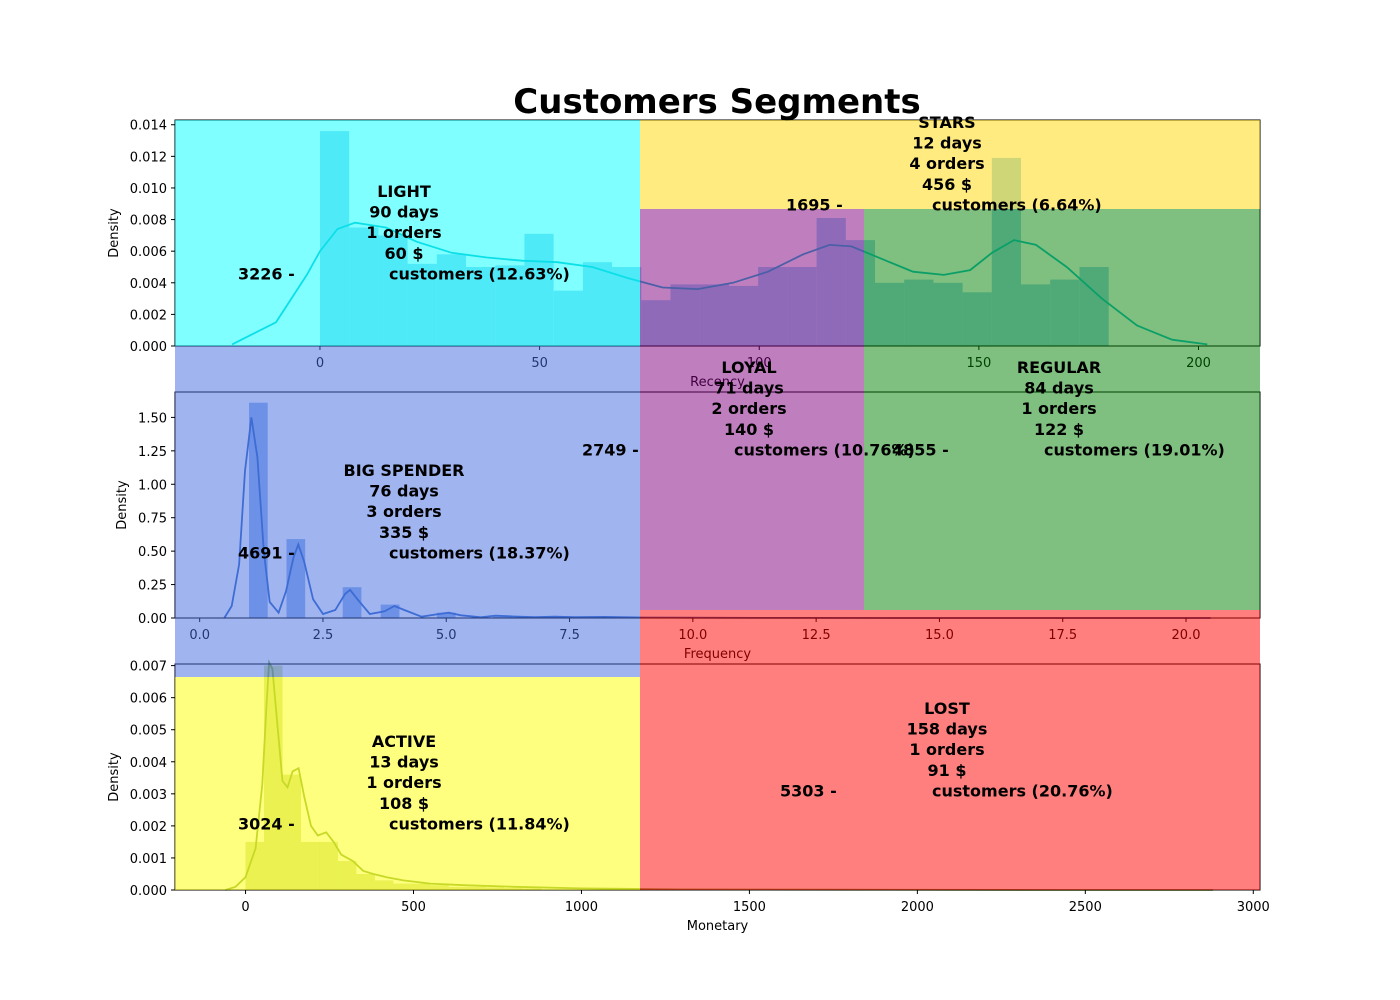  I want to click on recency-y-tick-label: 0.000, so click(148, 347).